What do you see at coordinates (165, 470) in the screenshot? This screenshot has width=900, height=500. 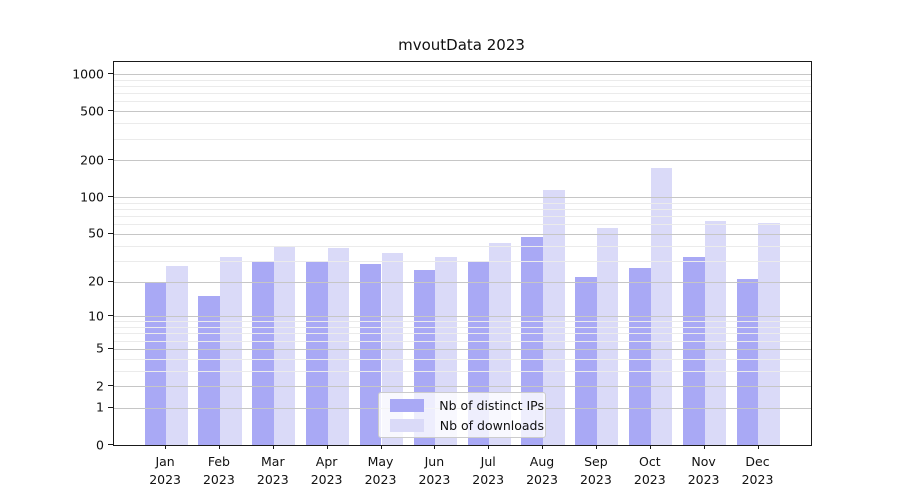 I see `x-tick-label-jan: Jan 2023` at bounding box center [165, 470].